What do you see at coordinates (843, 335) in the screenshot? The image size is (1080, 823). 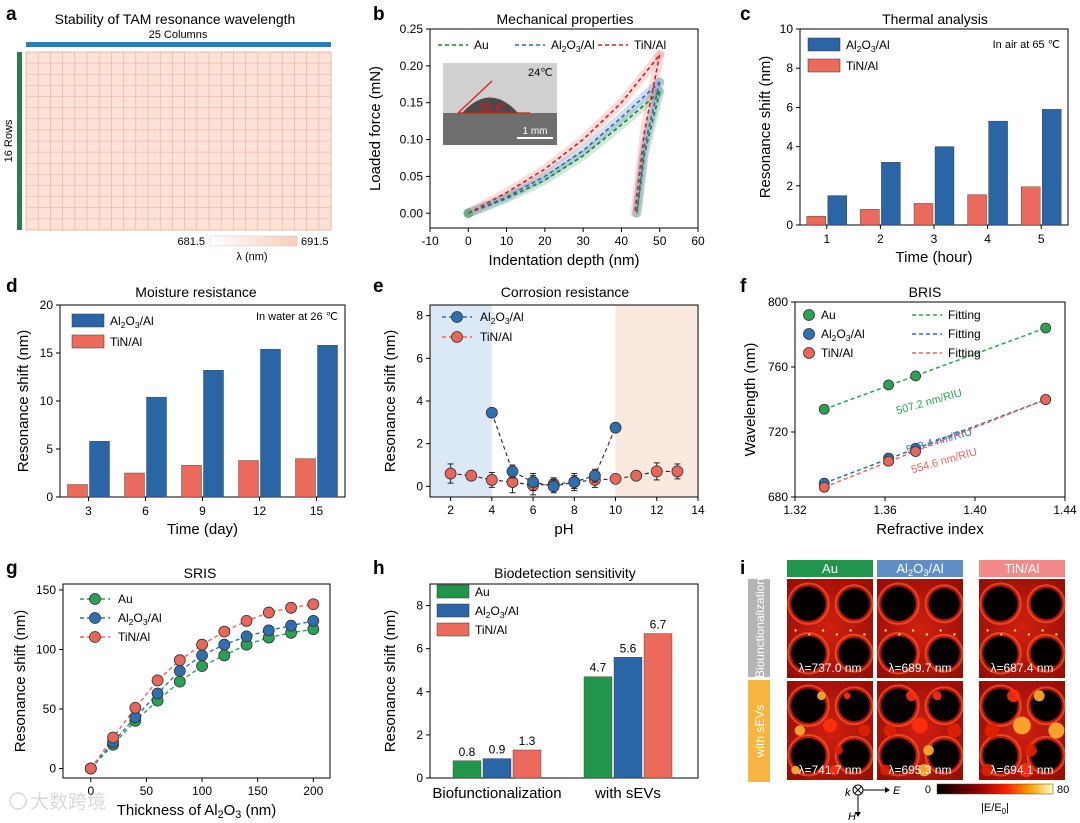 I see `legend-label: Al2O3/Al` at bounding box center [843, 335].